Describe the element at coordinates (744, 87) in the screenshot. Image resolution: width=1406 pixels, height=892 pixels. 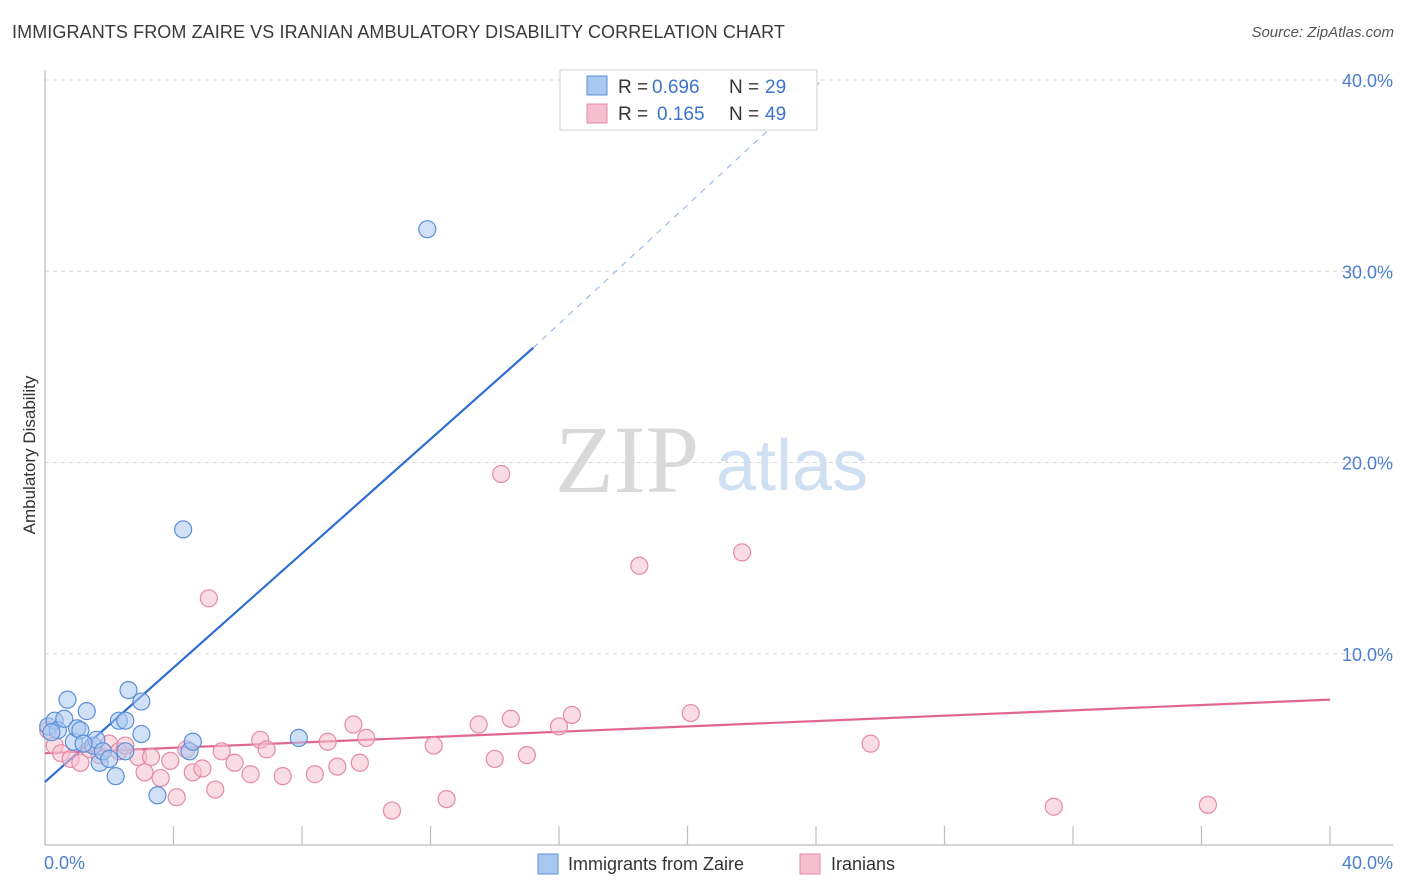
I see `legend-n-label-zaire: N =` at that location.